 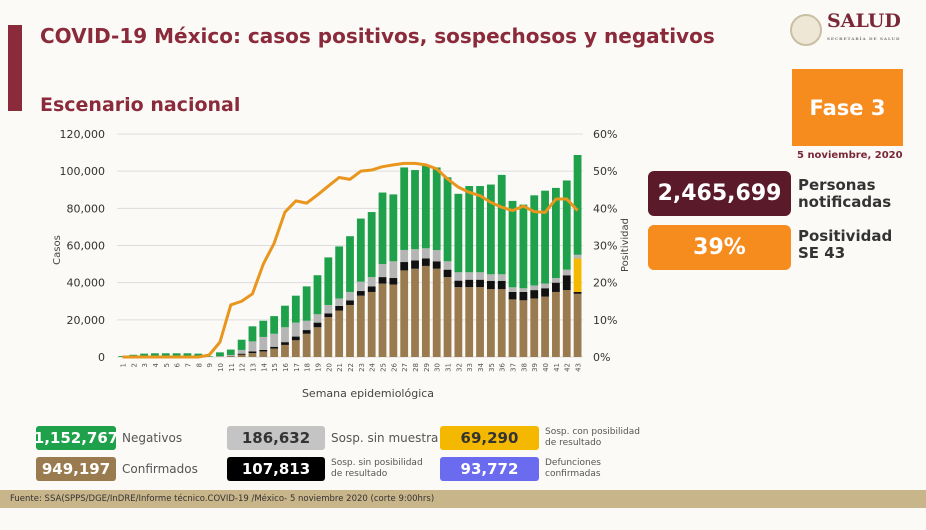 What do you see at coordinates (117, 469) in the screenshot?
I see `legend-confirmados: 949,197 Confirmados` at bounding box center [117, 469].